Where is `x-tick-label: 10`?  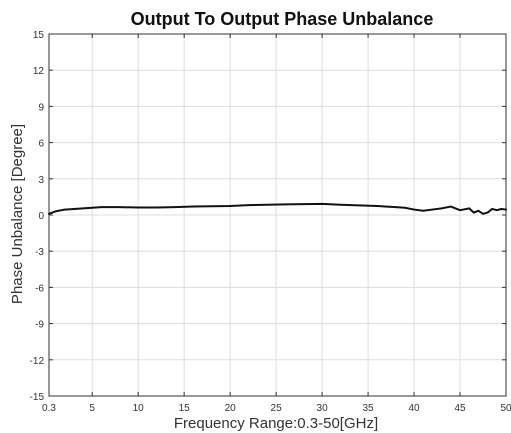
x-tick-label: 10 is located at coordinates (139, 408).